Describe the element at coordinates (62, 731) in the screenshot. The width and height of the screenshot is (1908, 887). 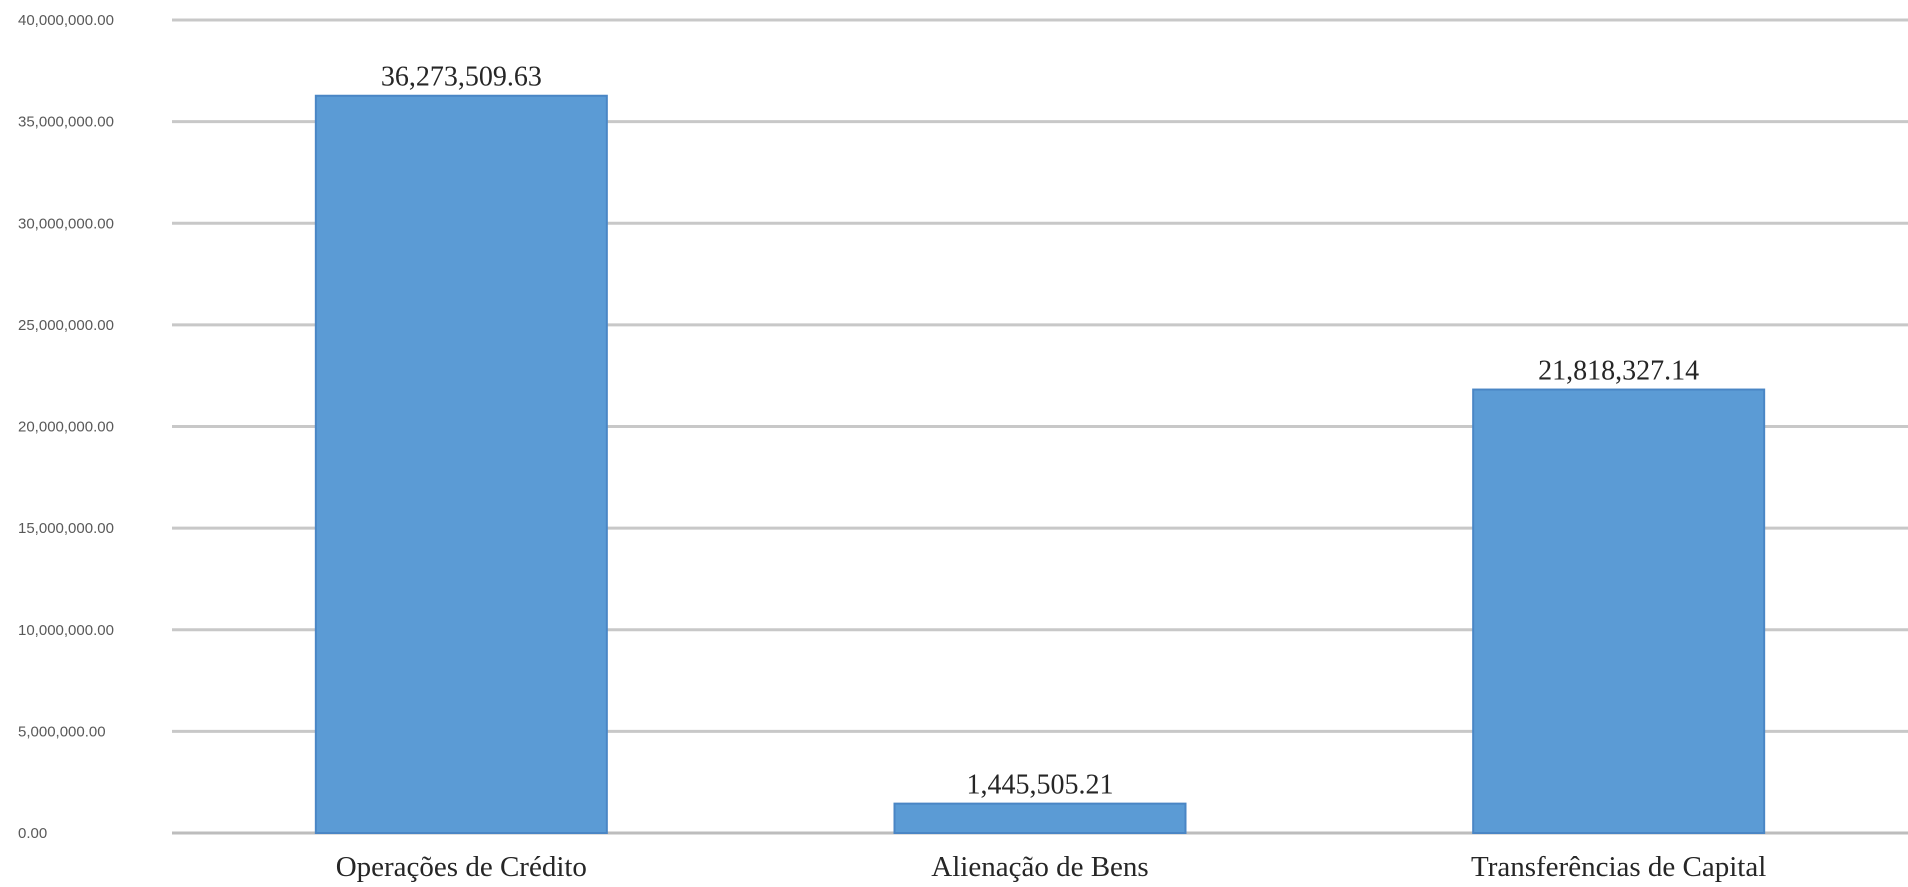
I see `y-tick-label: 5,000,000.00` at that location.